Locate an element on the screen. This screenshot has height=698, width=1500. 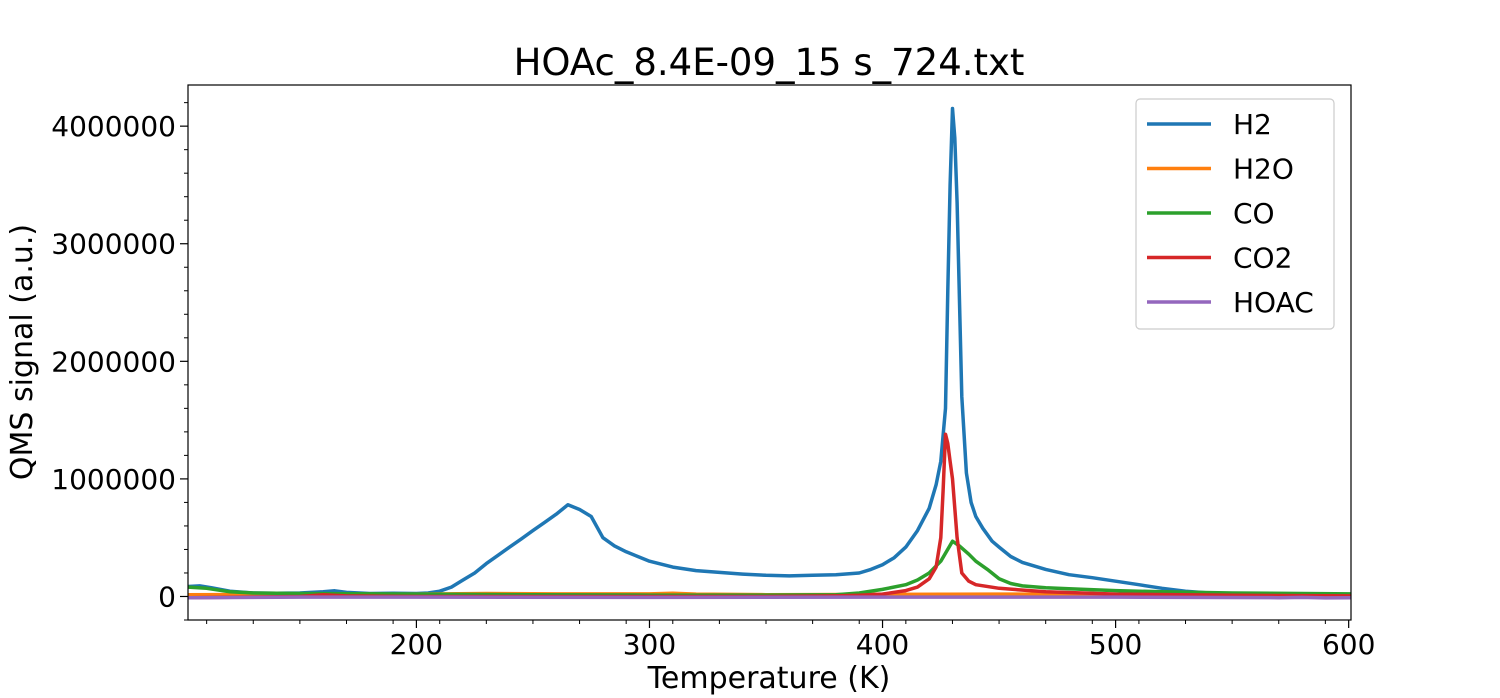
y-tick-label: 3000000 is located at coordinates (113, 244).